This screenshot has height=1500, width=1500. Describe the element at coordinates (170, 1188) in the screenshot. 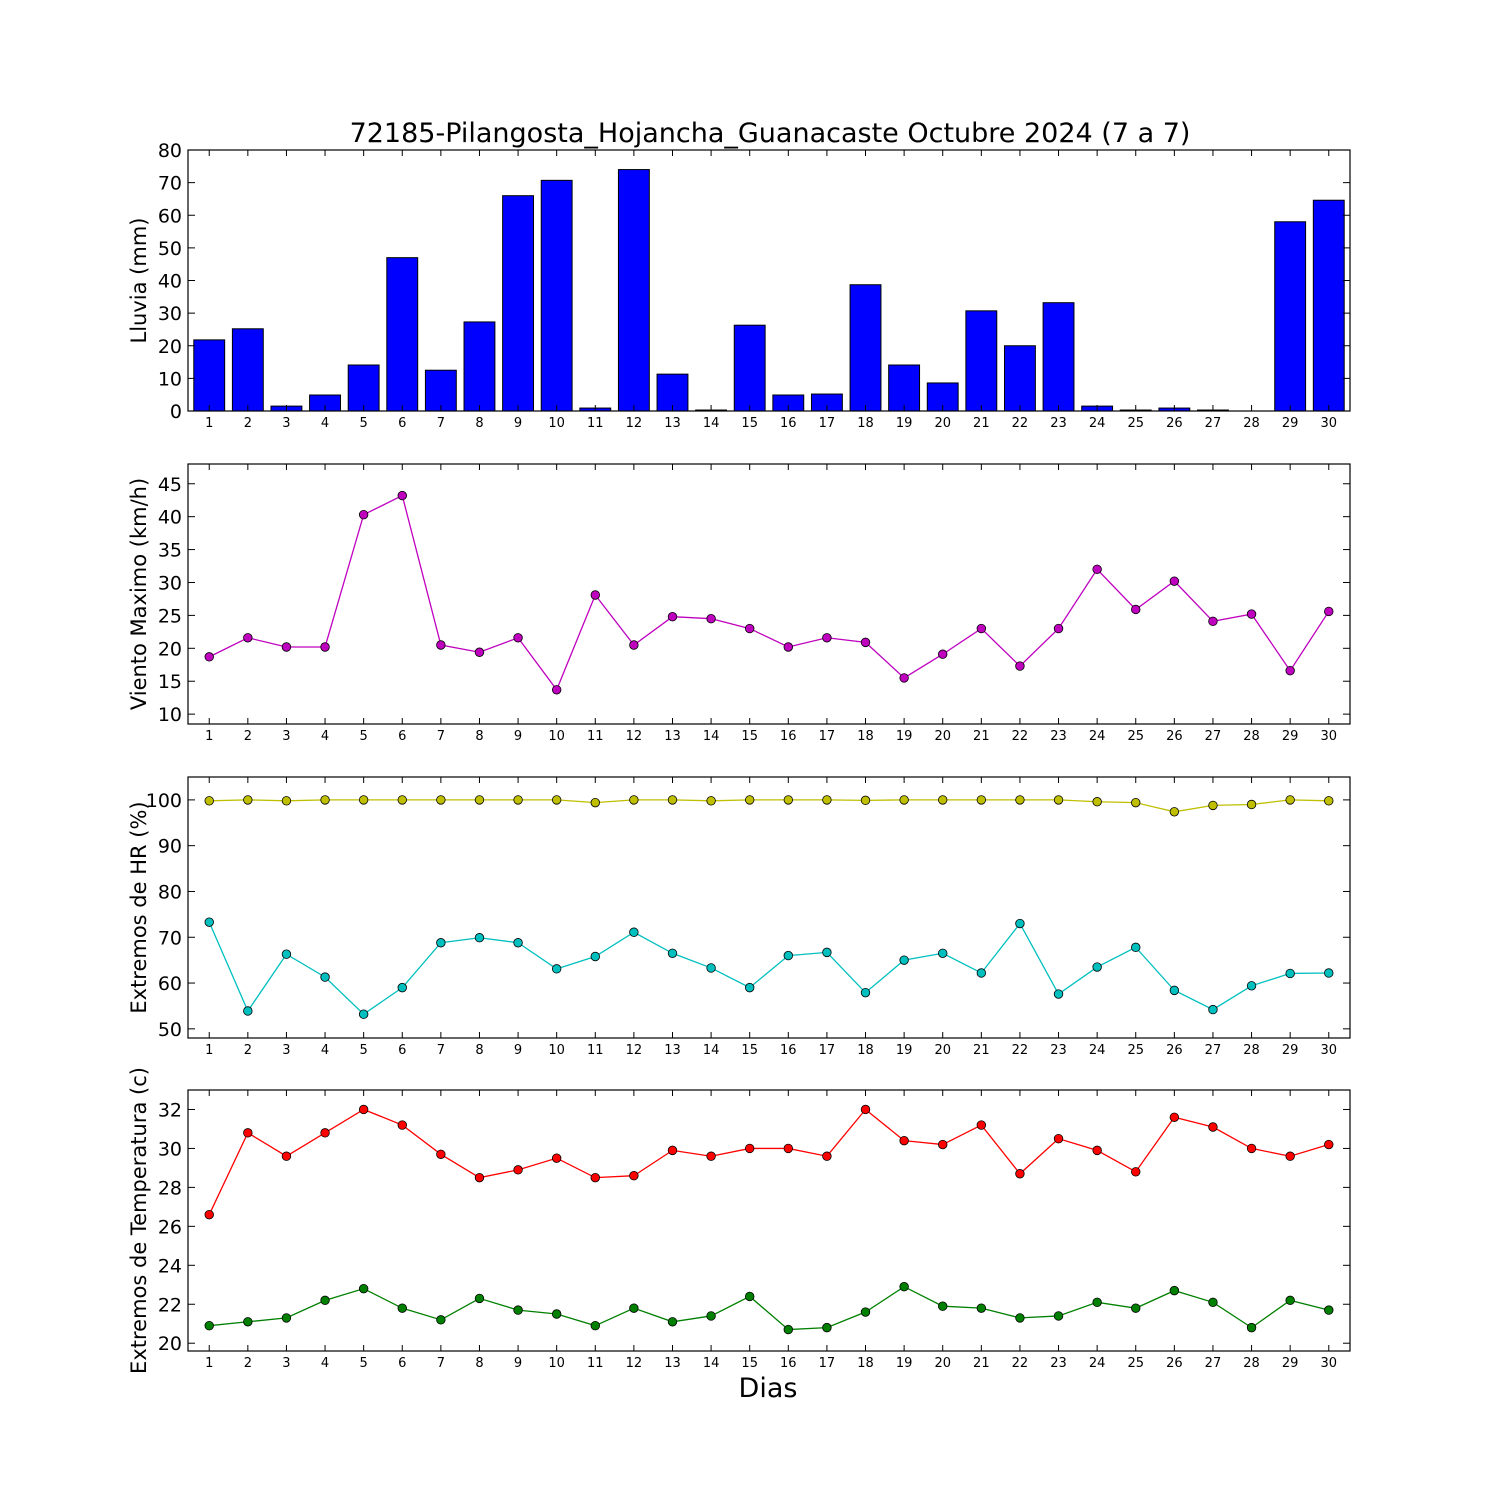

I see `y-tick-label: 28` at that location.